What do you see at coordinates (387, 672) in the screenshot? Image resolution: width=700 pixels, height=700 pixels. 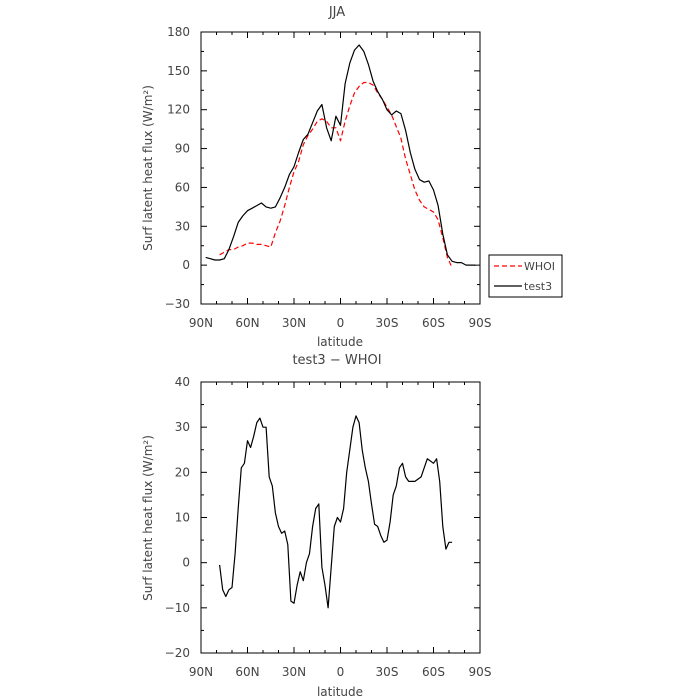 I see `bottom-x-tick-label: 30S` at bounding box center [387, 672].